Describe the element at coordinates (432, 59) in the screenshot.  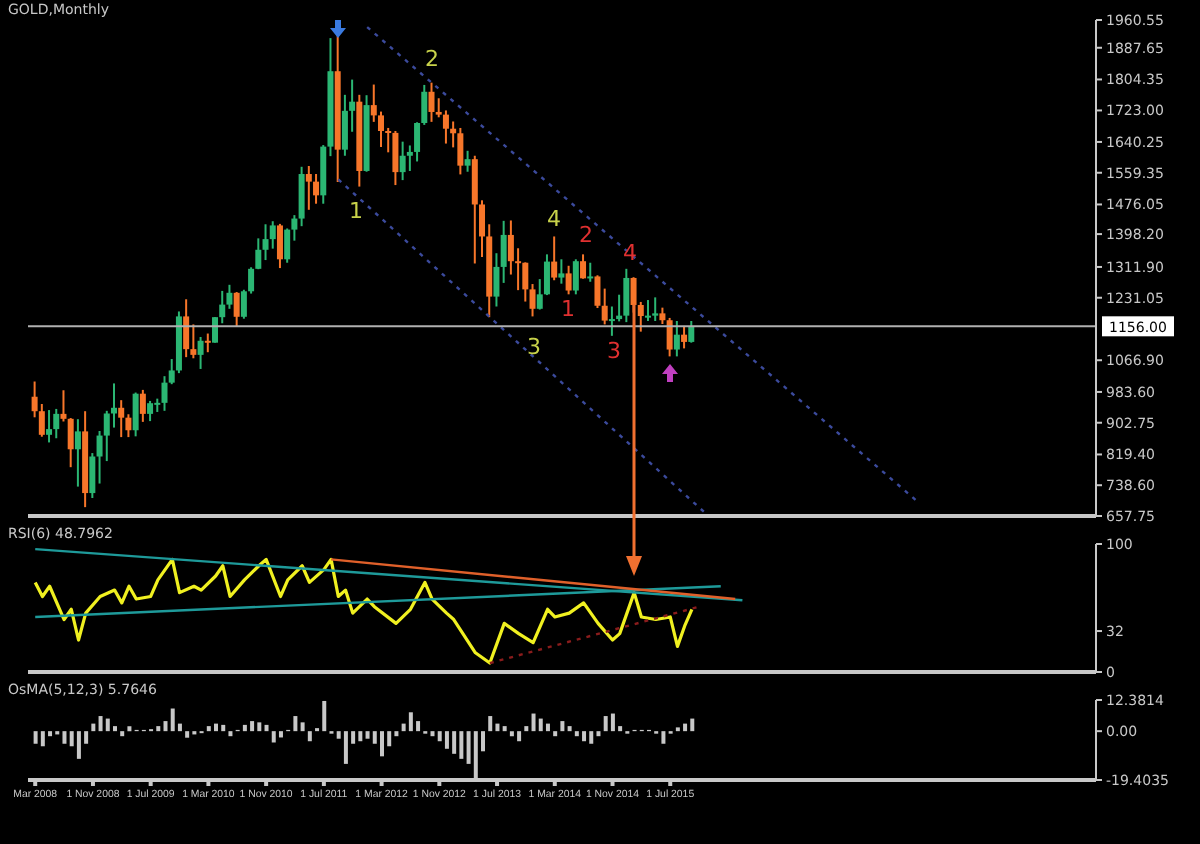
I see `annotation: 2` at that location.